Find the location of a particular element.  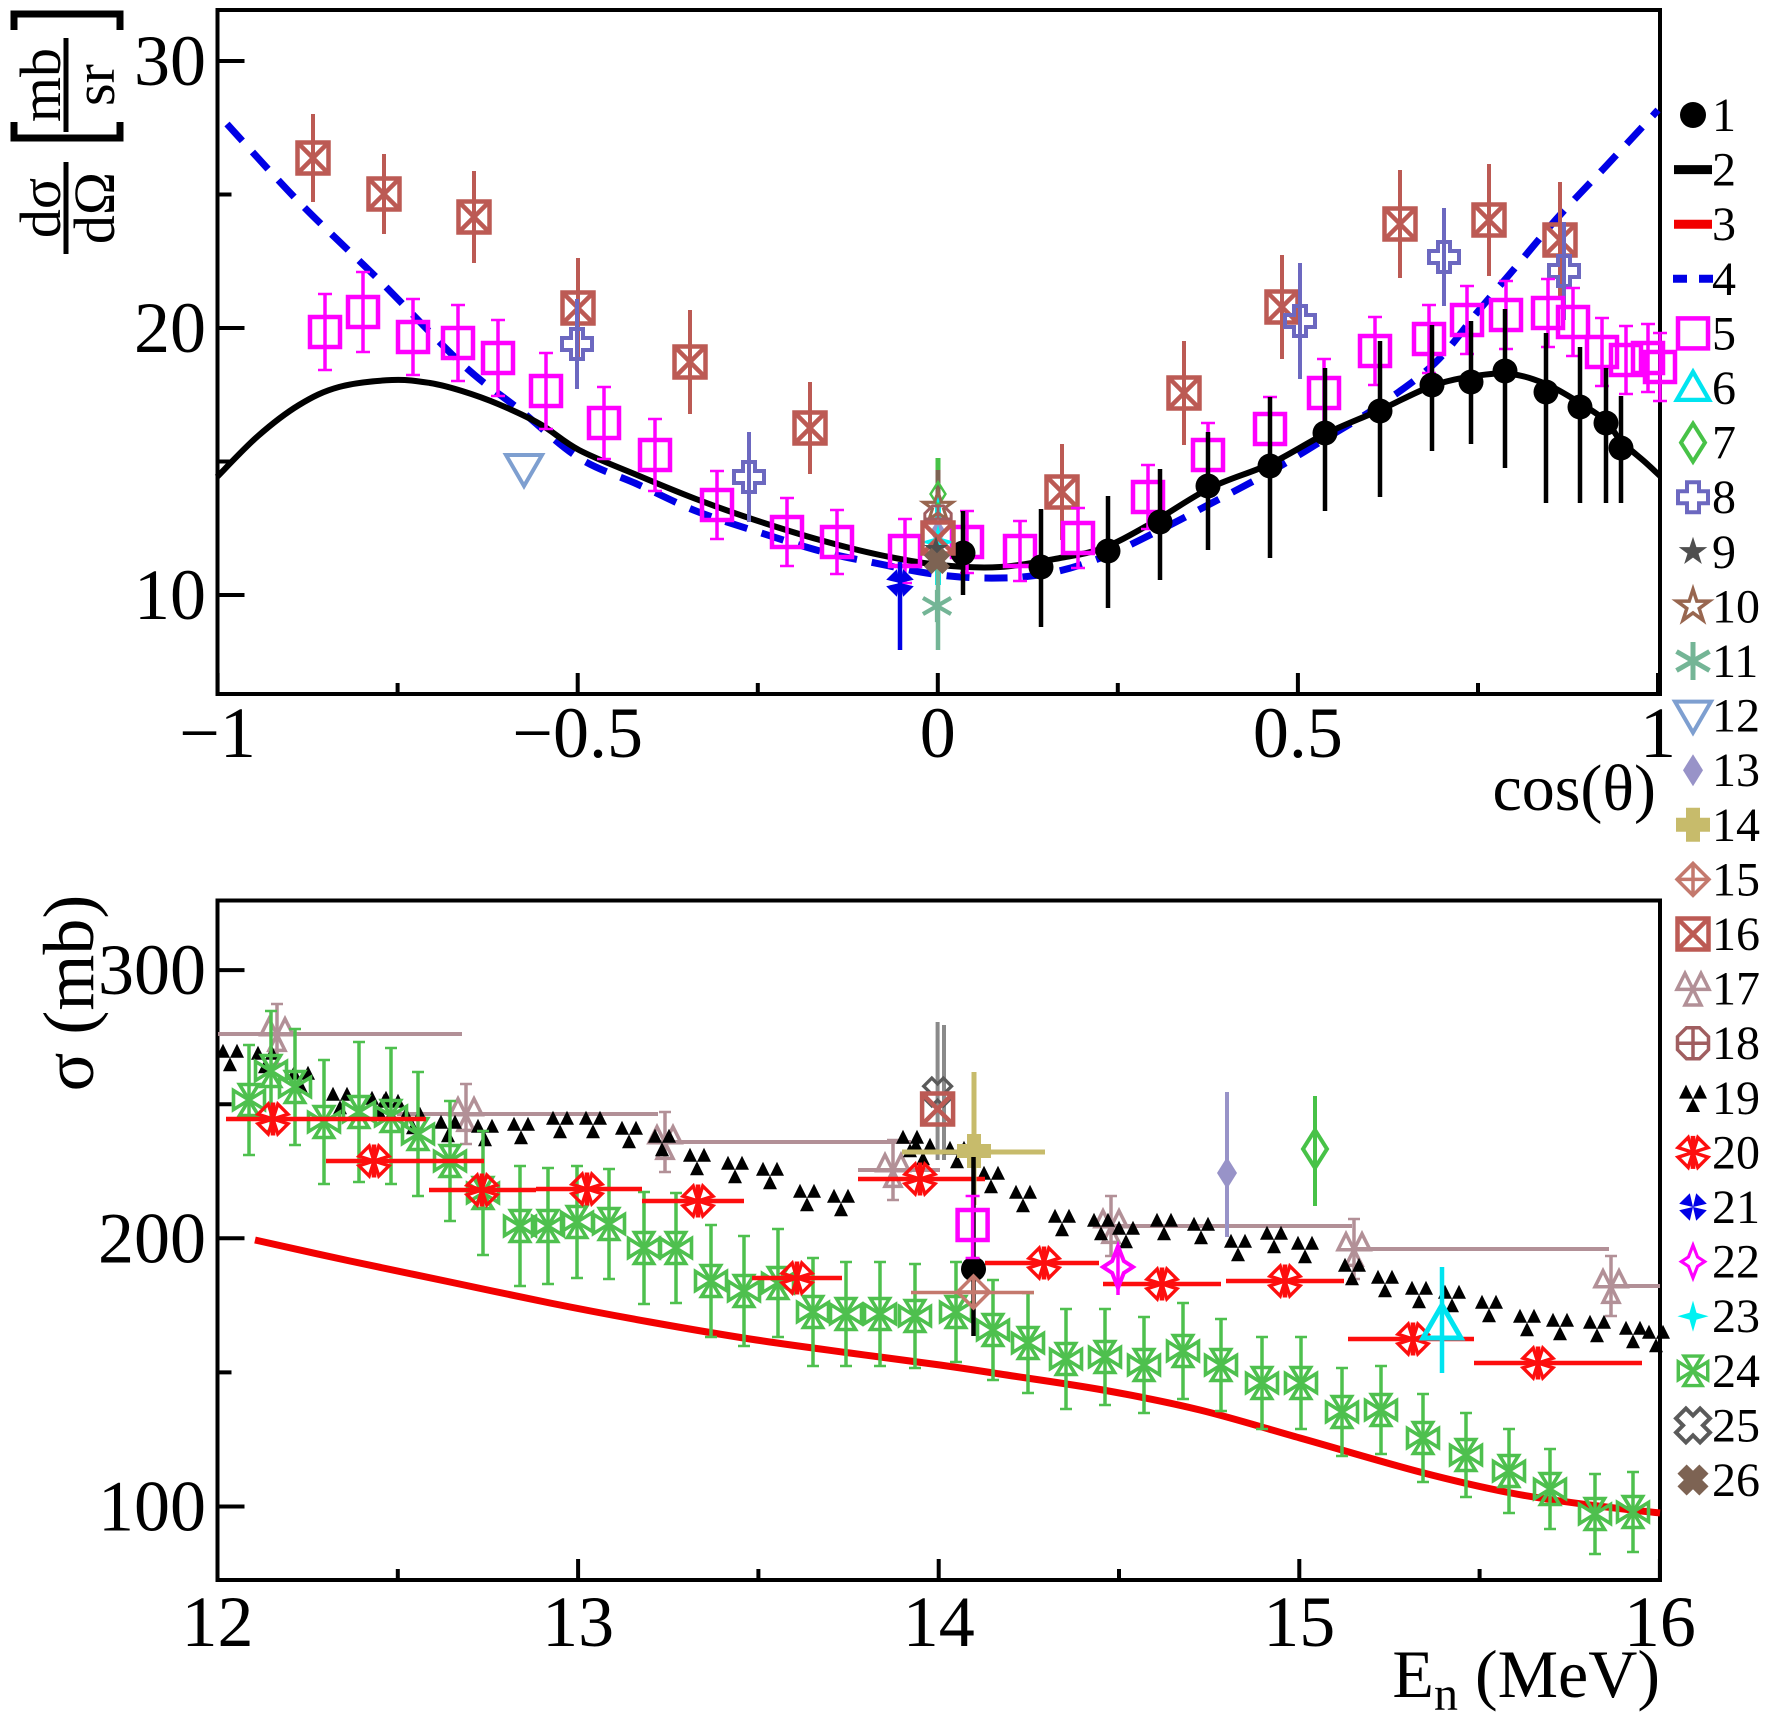

svg-text: 21 is located at coordinates (1736, 1207).